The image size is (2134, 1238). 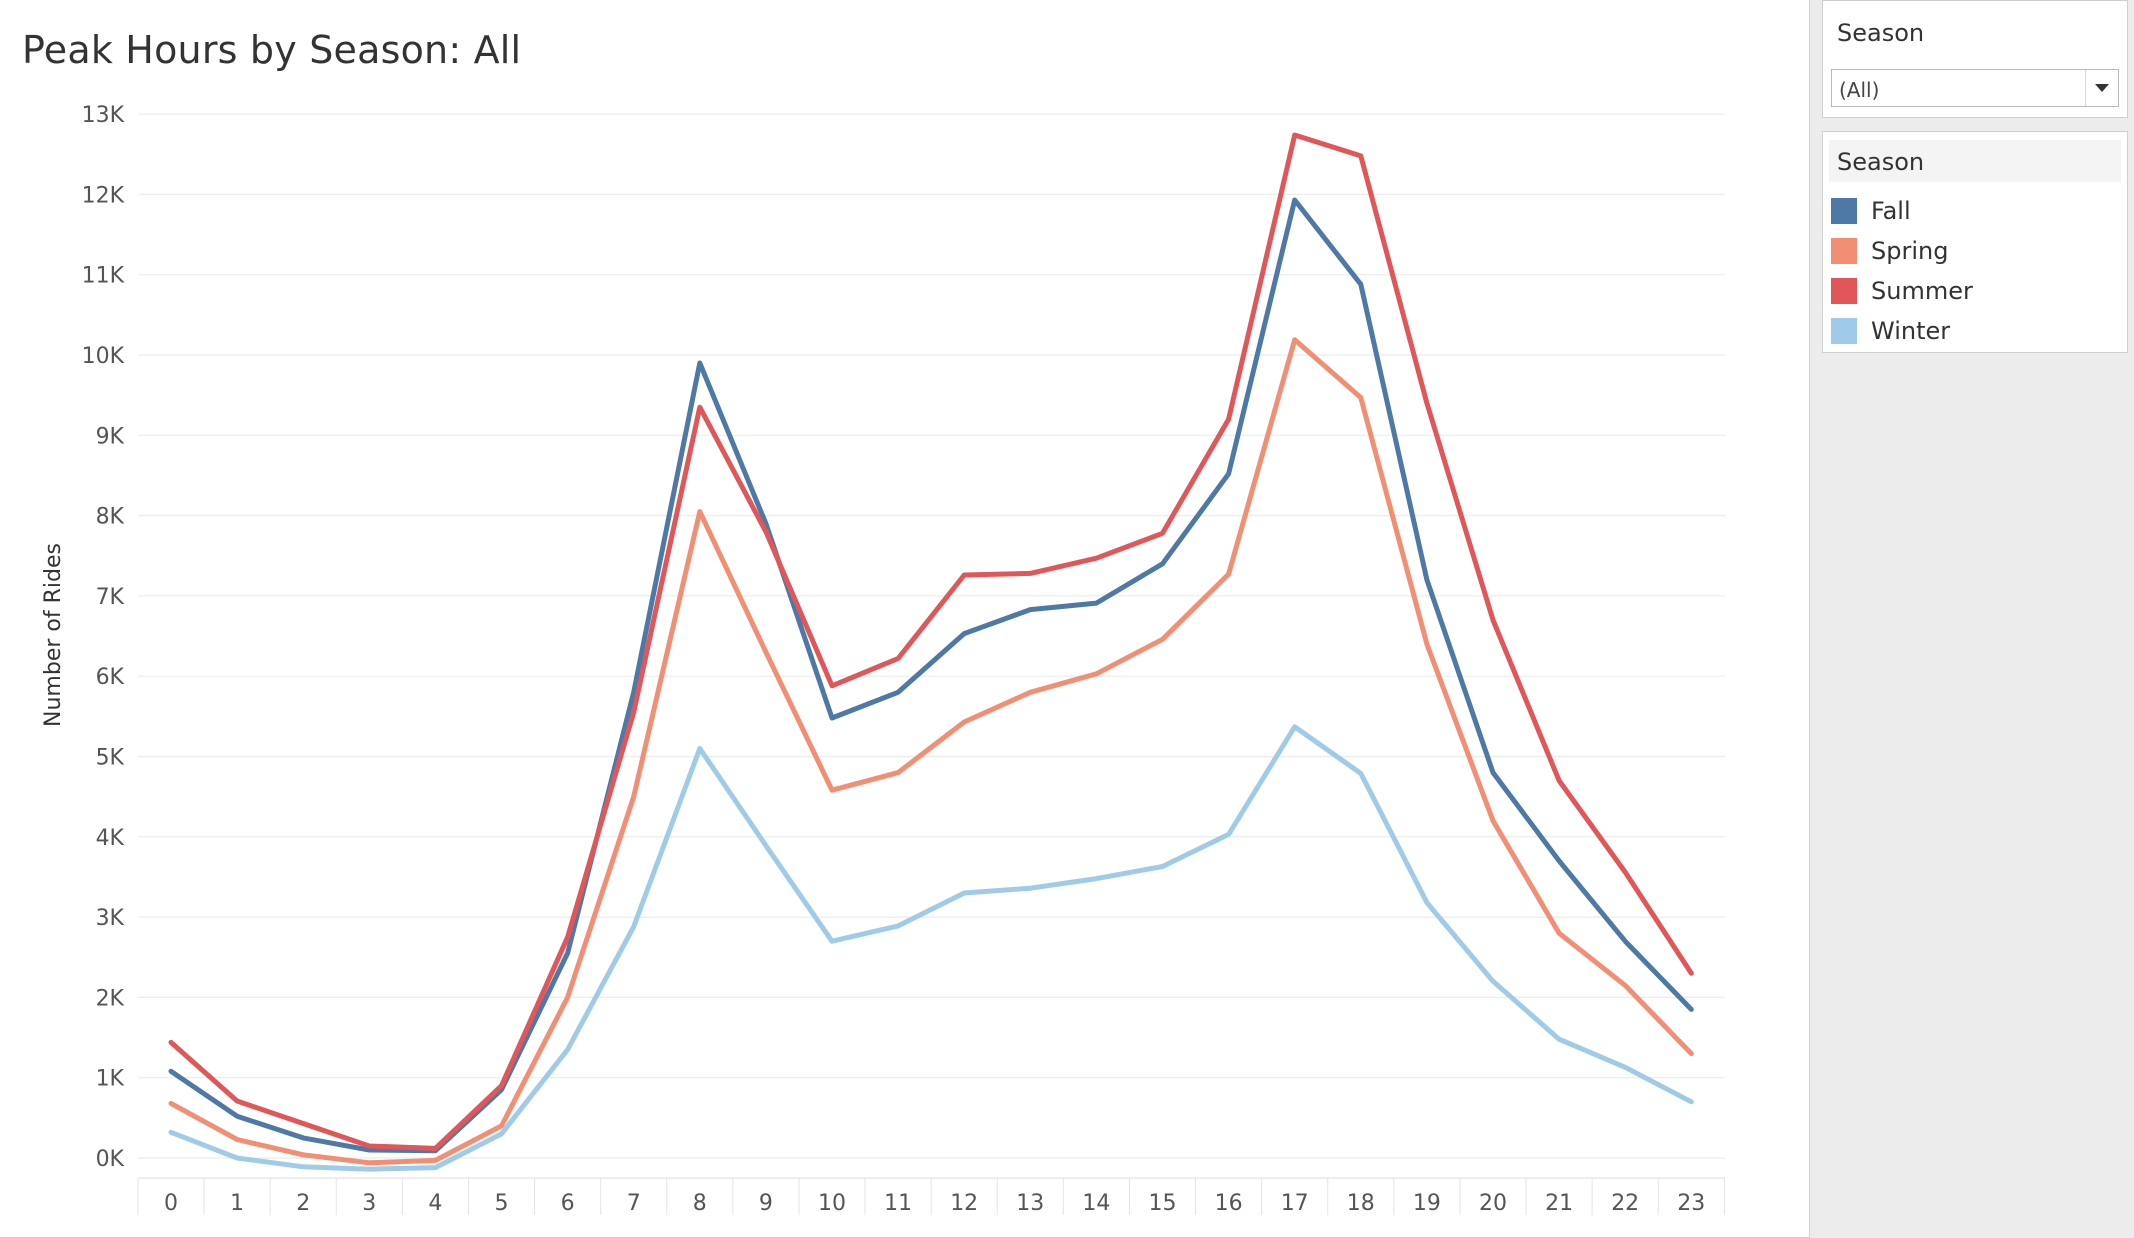 I want to click on y-tick-label: 12K, so click(x=103, y=195).